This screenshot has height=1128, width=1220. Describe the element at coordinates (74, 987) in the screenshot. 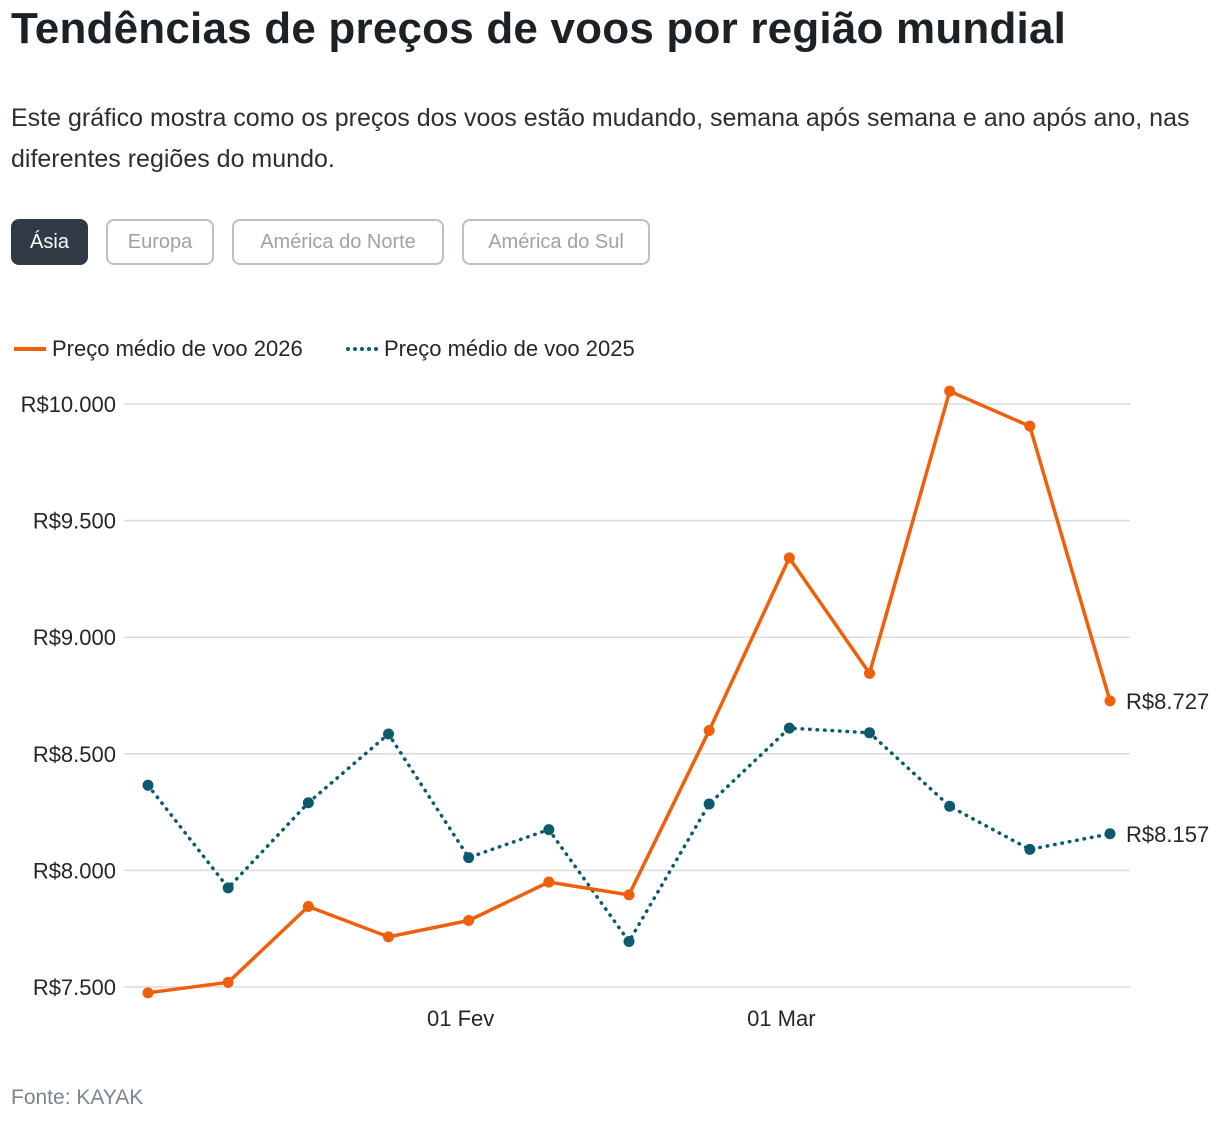

I see `y-tick-label: R$7.500` at that location.